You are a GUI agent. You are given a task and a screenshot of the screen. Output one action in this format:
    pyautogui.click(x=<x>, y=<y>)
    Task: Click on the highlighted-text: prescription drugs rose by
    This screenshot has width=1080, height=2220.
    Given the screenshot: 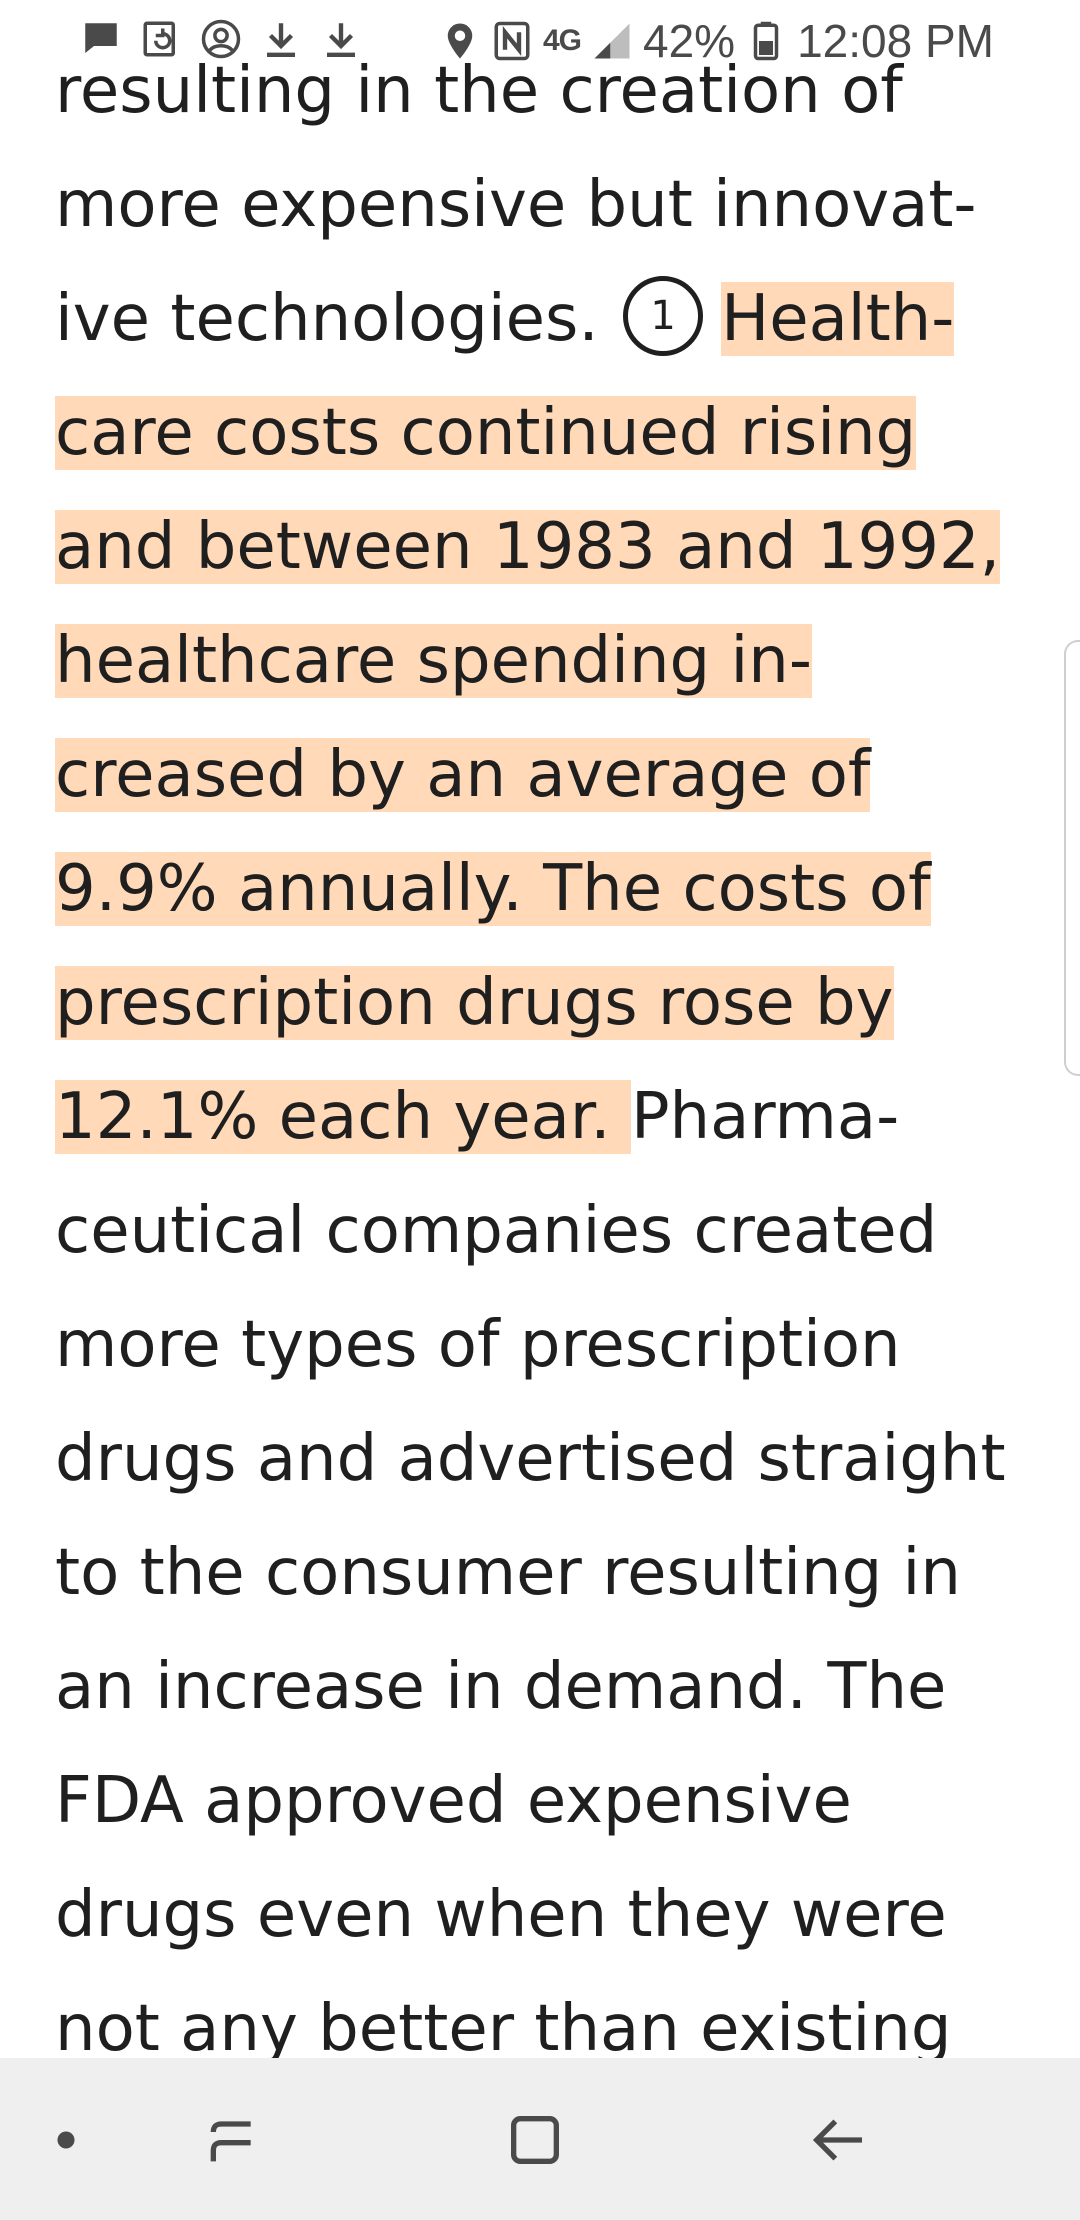 What is the action you would take?
    pyautogui.click(x=474, y=1003)
    